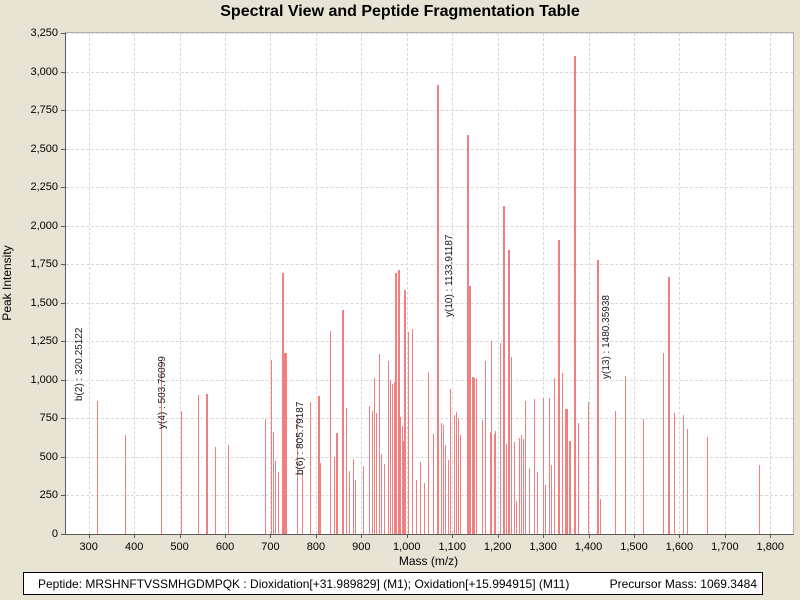  I want to click on precursor-mass: Precursor Mass: 1069.3484, so click(683, 583).